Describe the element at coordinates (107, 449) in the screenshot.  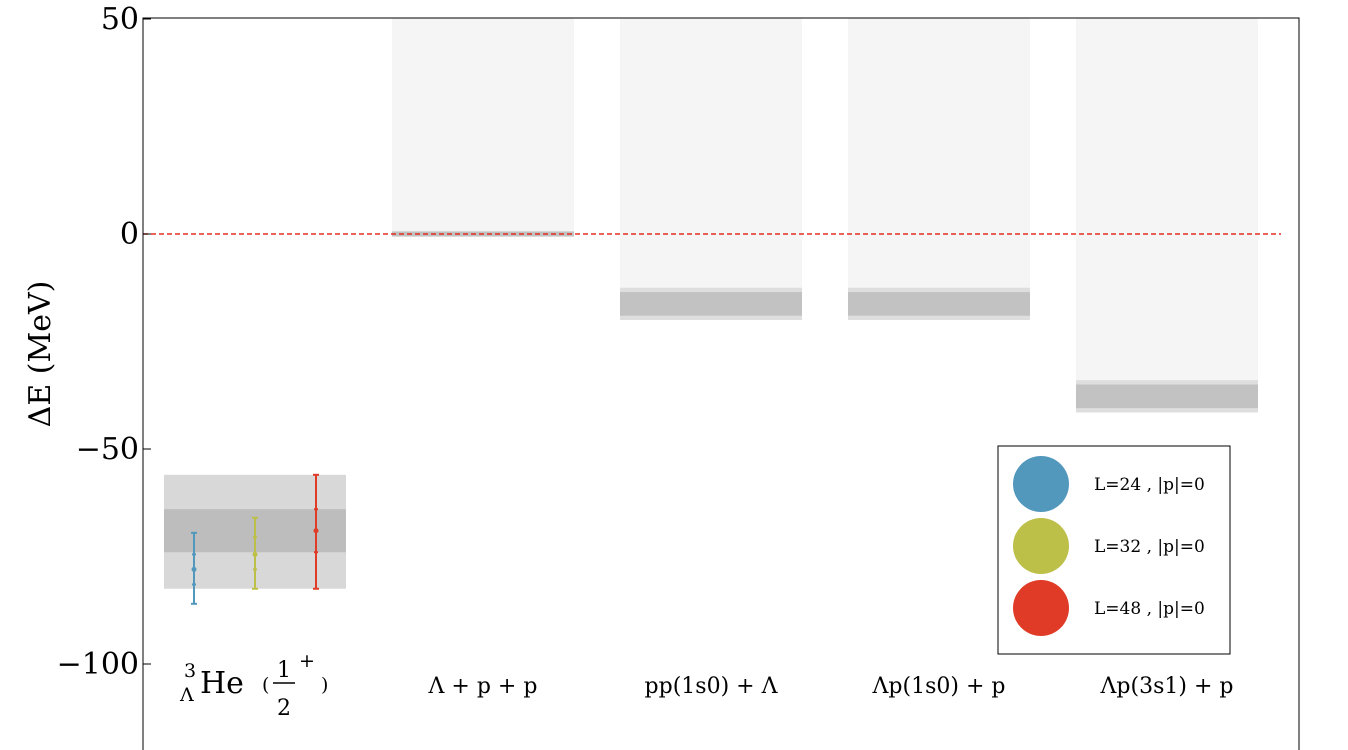
I see `y-tick-label-2: −50` at that location.